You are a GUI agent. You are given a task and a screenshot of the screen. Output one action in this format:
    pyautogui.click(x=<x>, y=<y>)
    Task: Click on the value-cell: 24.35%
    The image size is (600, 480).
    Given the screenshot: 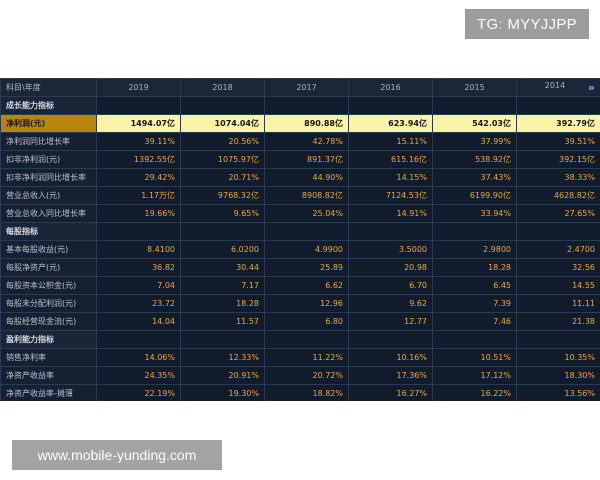 What is the action you would take?
    pyautogui.click(x=138, y=375)
    